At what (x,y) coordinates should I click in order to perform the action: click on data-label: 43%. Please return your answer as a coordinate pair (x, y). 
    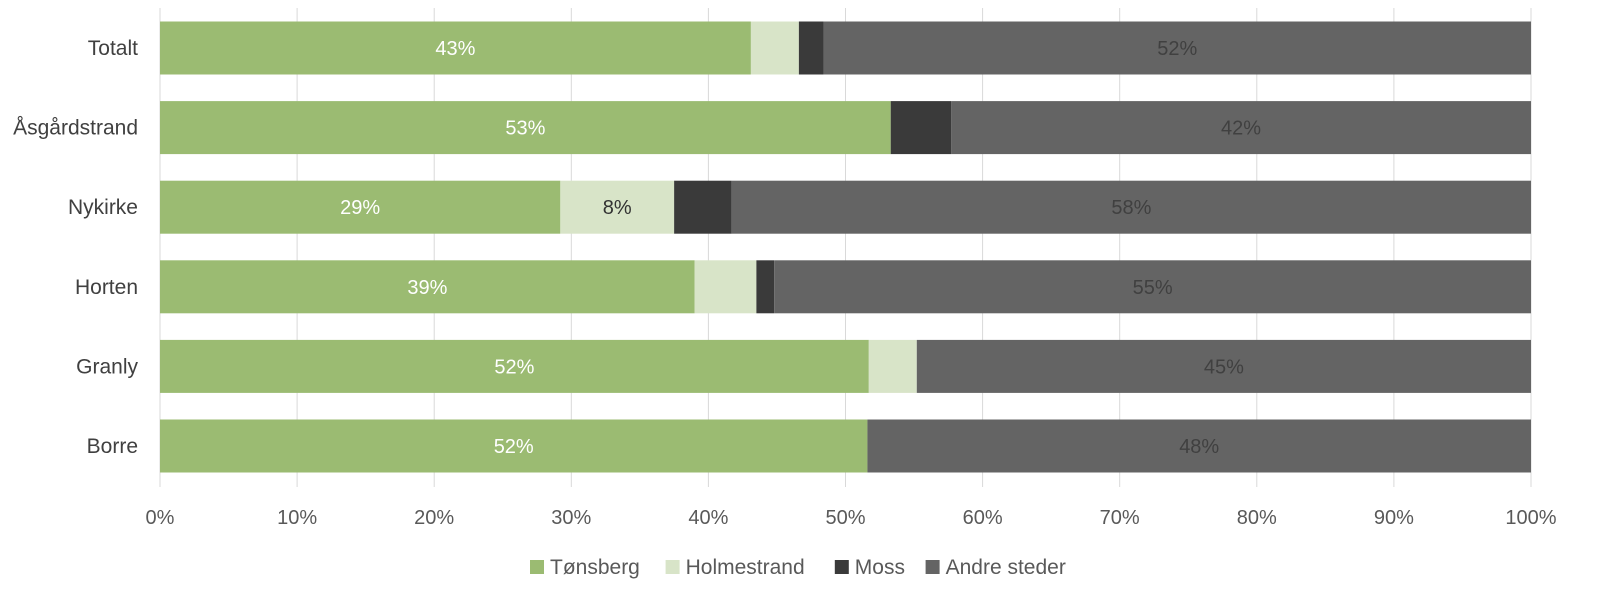
    Looking at the image, I should click on (455, 49).